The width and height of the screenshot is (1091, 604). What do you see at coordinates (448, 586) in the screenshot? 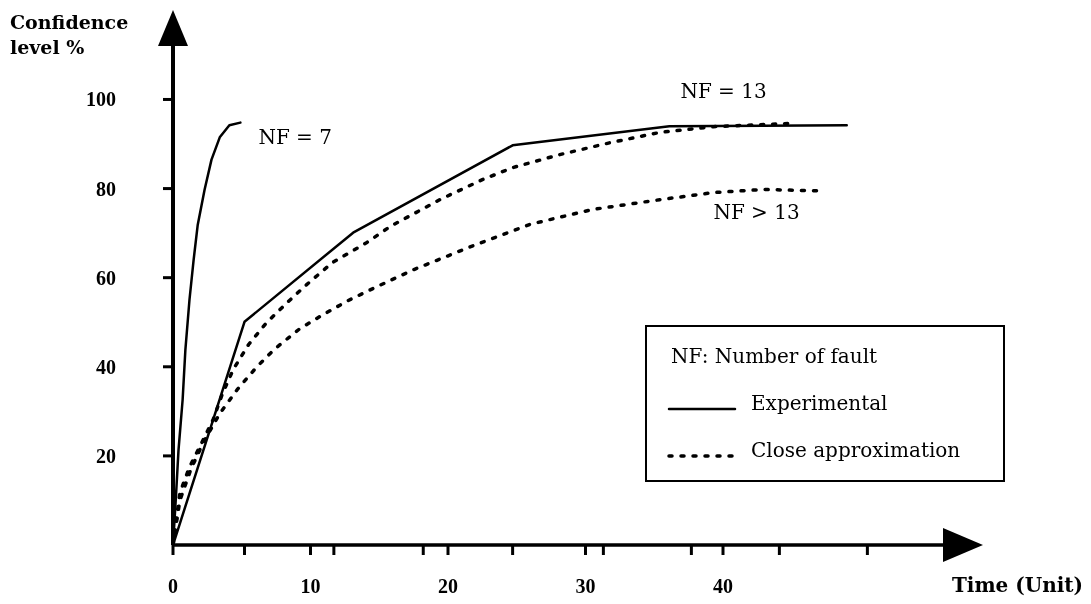
I see `x-tick-label: 20` at bounding box center [448, 586].